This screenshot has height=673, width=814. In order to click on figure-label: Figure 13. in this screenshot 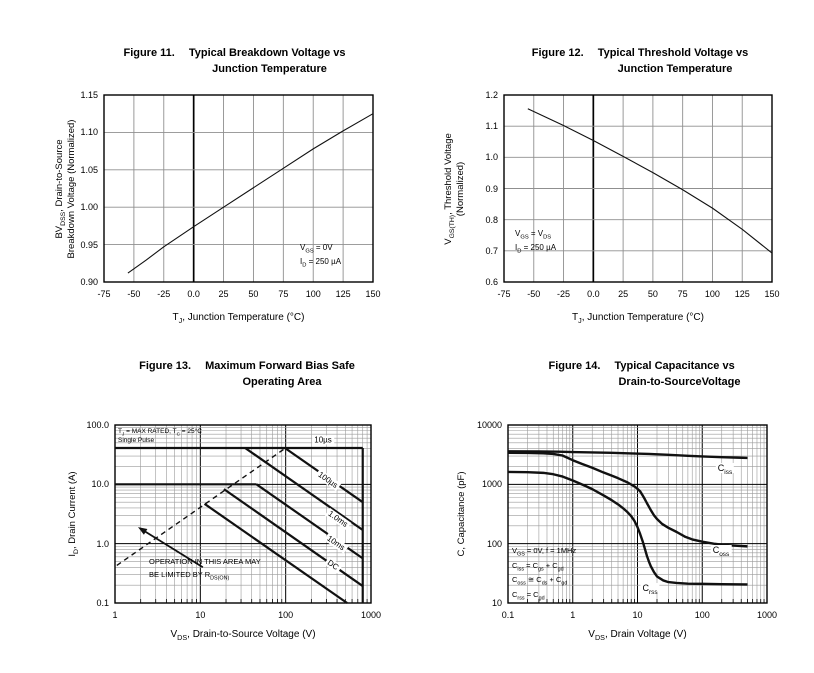, I will do `click(165, 366)`.